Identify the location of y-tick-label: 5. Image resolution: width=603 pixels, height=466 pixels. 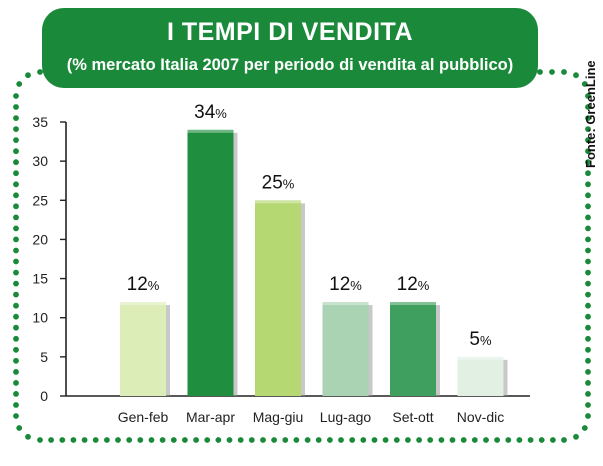
(44, 357).